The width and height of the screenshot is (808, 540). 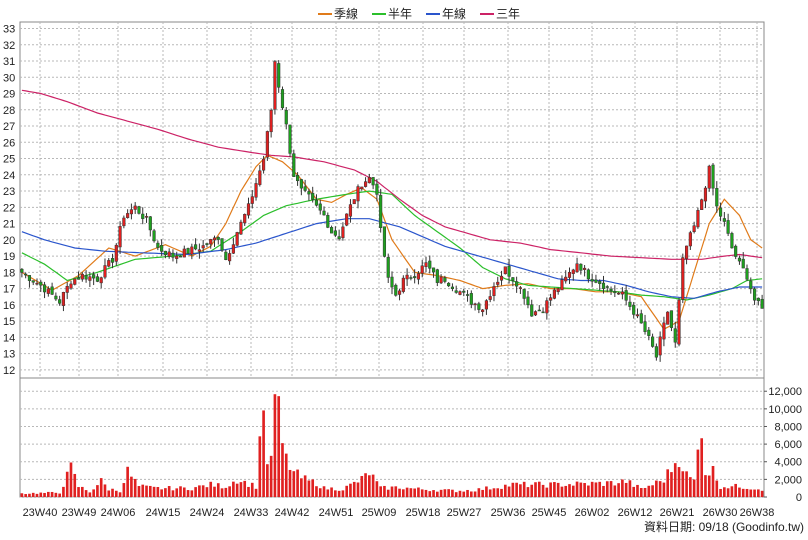 What do you see at coordinates (9, 241) in the screenshot?
I see `price-tick-label: 20` at bounding box center [9, 241].